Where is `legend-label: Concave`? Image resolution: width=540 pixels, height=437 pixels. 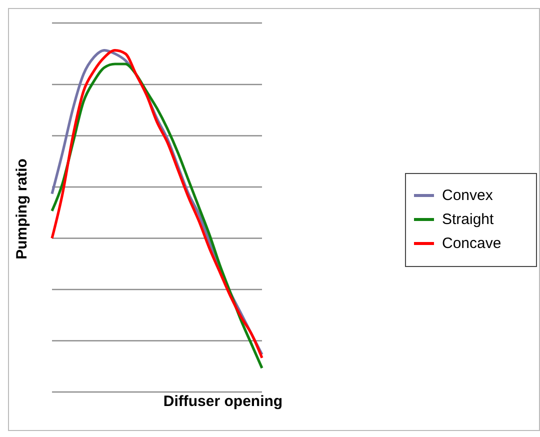
legend-label: Concave is located at coordinates (472, 244).